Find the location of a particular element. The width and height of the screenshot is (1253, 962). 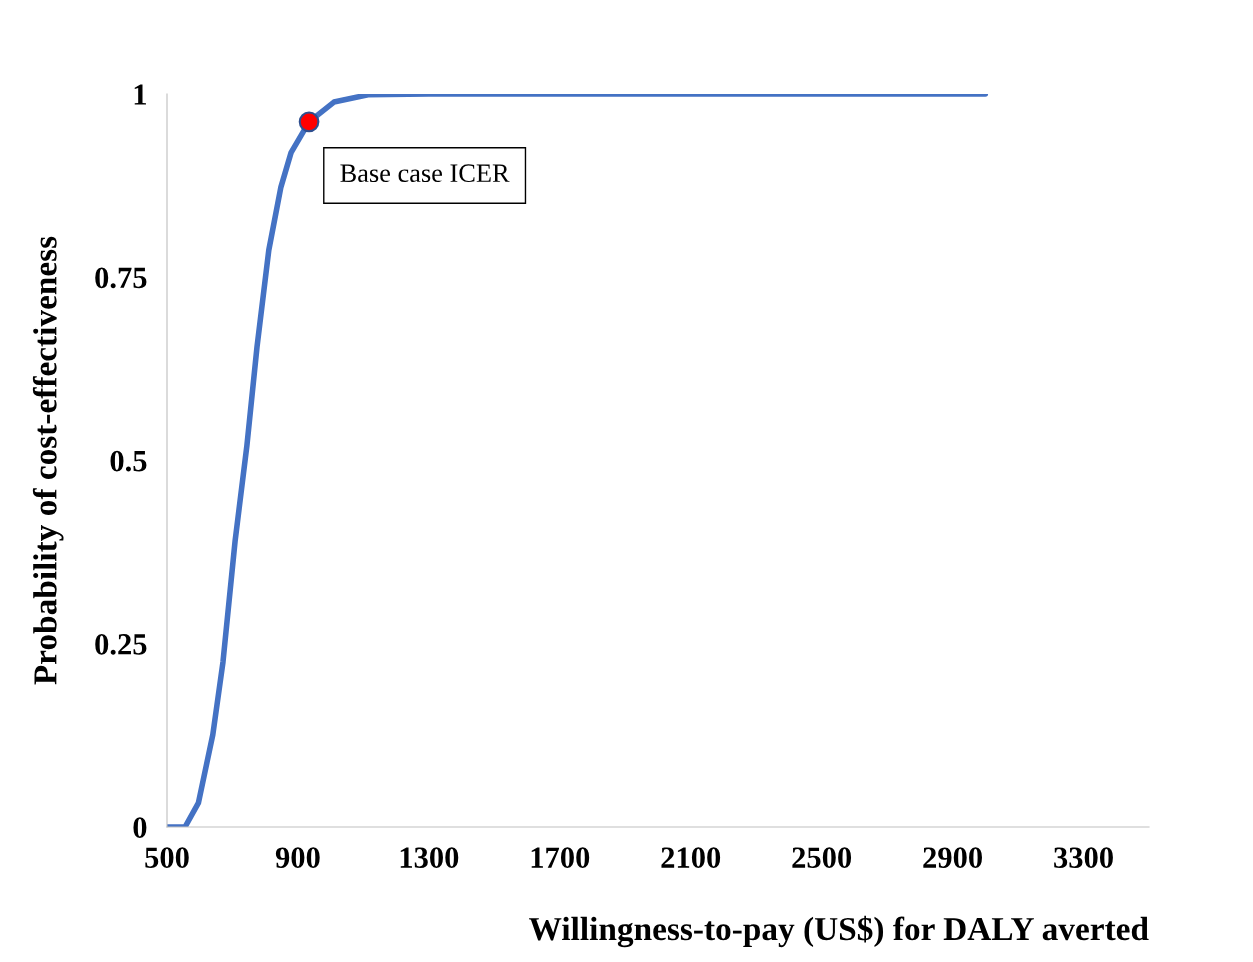

x-tick-label: 2900 is located at coordinates (952, 857).